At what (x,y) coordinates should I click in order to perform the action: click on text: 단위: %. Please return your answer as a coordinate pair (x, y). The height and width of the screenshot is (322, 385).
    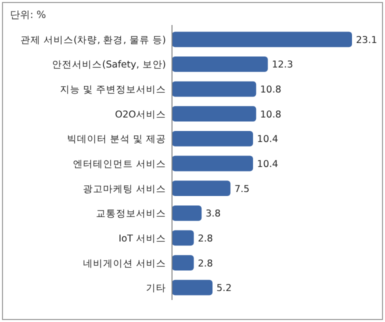
    Looking at the image, I should click on (28, 15).